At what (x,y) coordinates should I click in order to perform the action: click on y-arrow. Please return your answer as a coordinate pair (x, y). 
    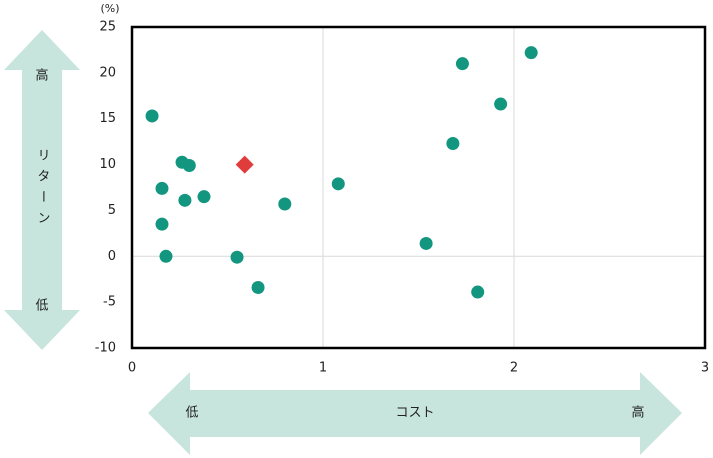
    Looking at the image, I should click on (42, 190).